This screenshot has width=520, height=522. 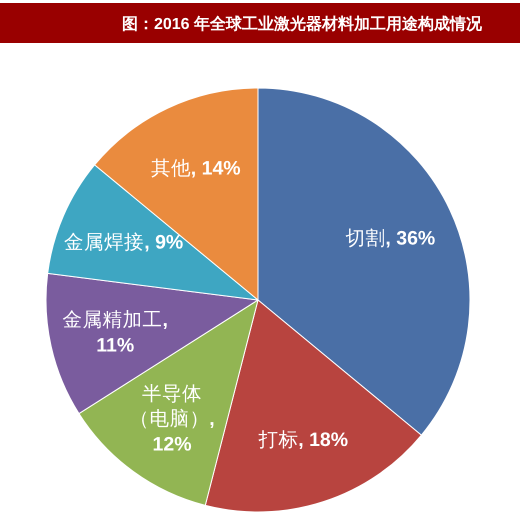 I want to click on data-label: 打标, 18%, so click(x=303, y=439).